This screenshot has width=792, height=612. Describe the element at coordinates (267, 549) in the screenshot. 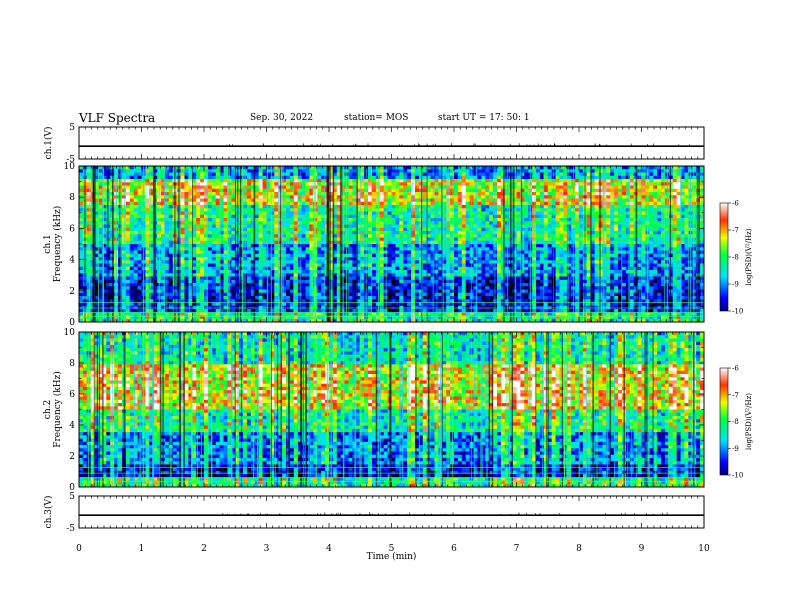

I see `xtick-label: 3` at that location.